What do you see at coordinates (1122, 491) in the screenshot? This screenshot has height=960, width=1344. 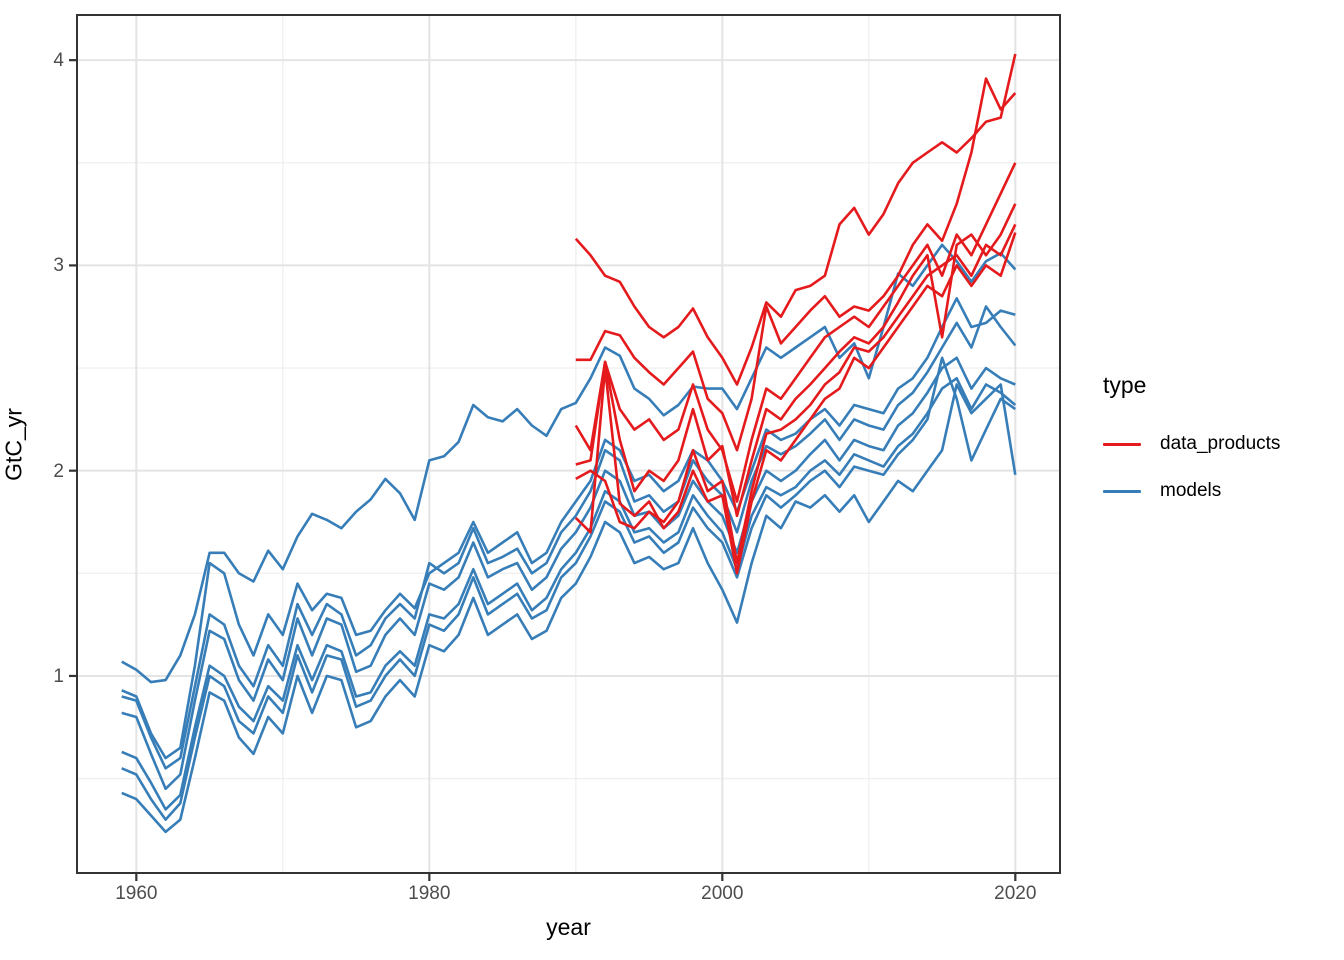 I see `models-line-swatch` at bounding box center [1122, 491].